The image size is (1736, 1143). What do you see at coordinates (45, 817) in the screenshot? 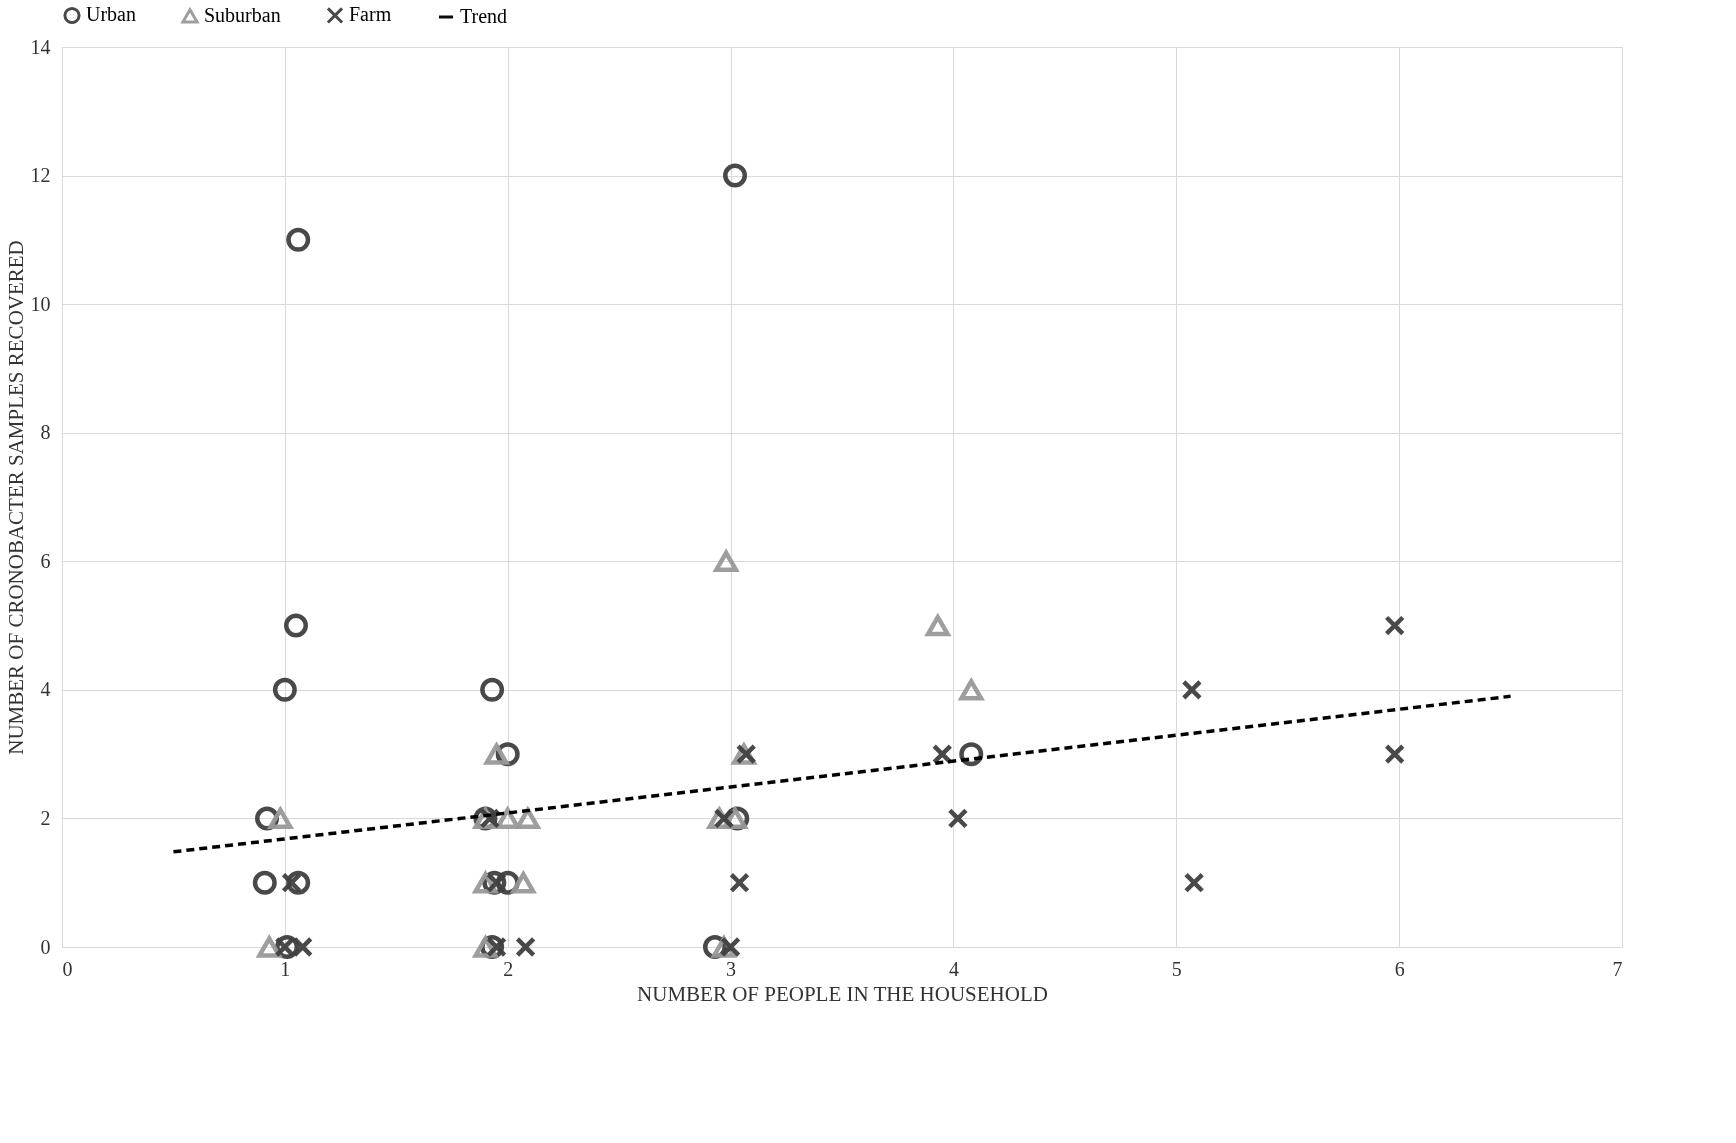
I see `y-tick-label: 2` at bounding box center [45, 817].